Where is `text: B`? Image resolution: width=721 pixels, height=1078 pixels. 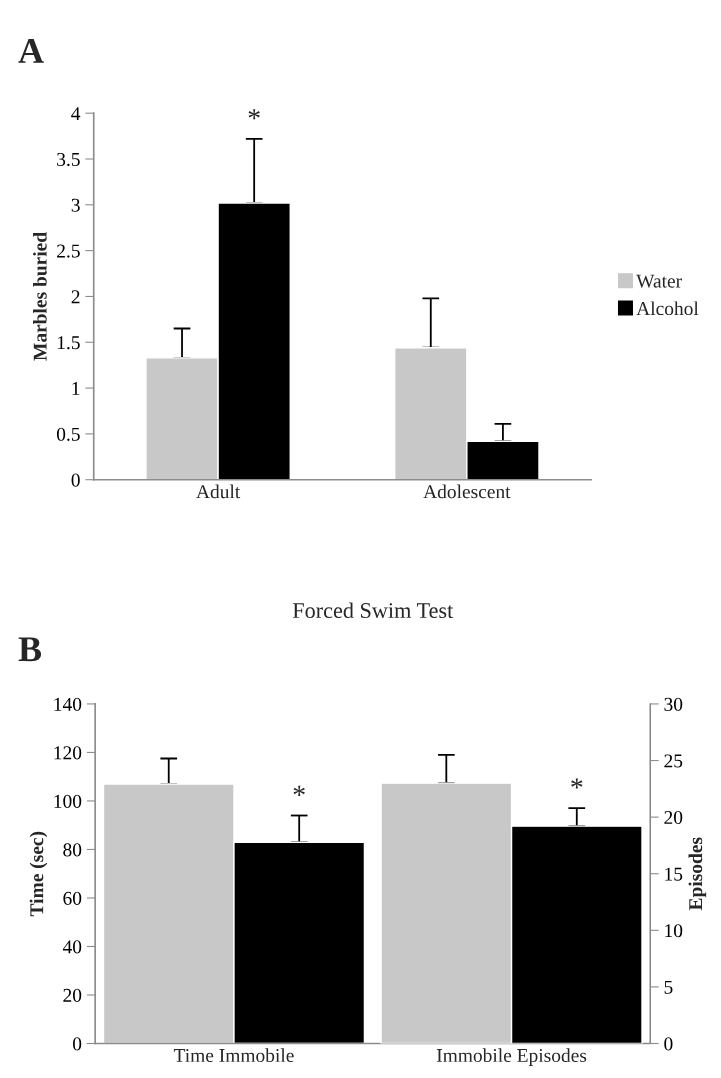 text: B is located at coordinates (30, 649).